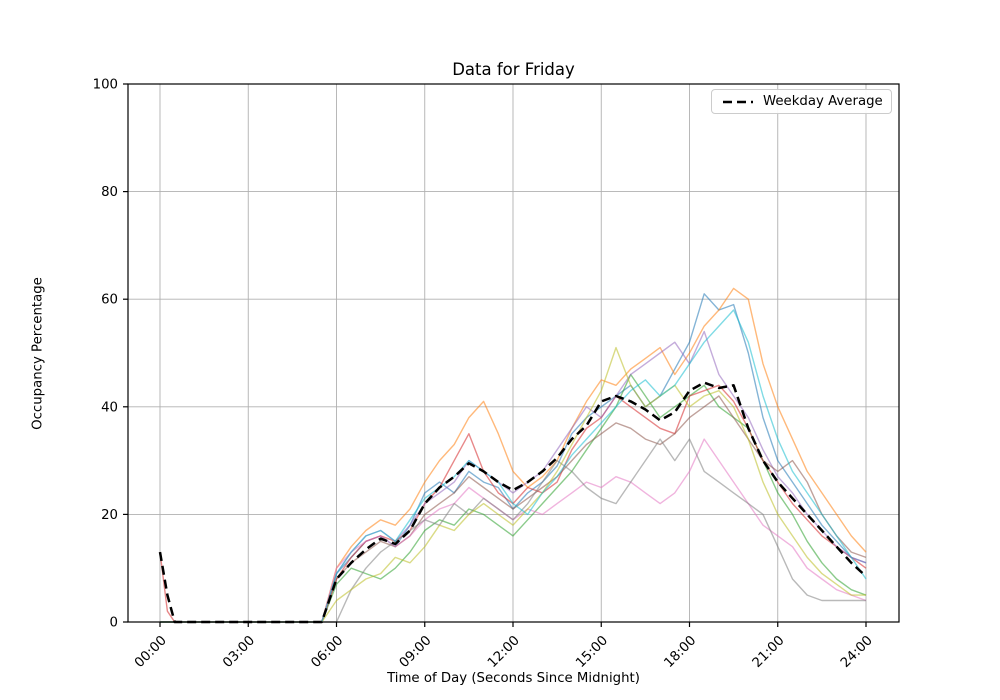 The image size is (1000, 700). I want to click on x-tick-label: 06:00, so click(328, 652).